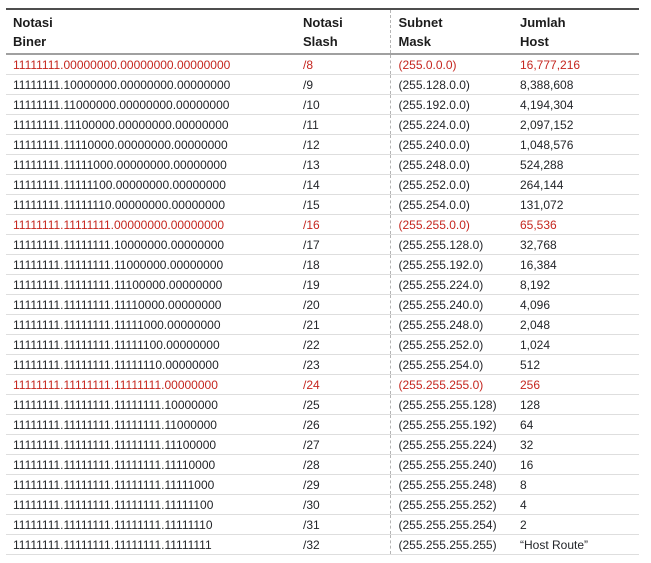 The width and height of the screenshot is (651, 563). What do you see at coordinates (346, 64) in the screenshot?
I see `cell-notasi-slash: /8` at bounding box center [346, 64].